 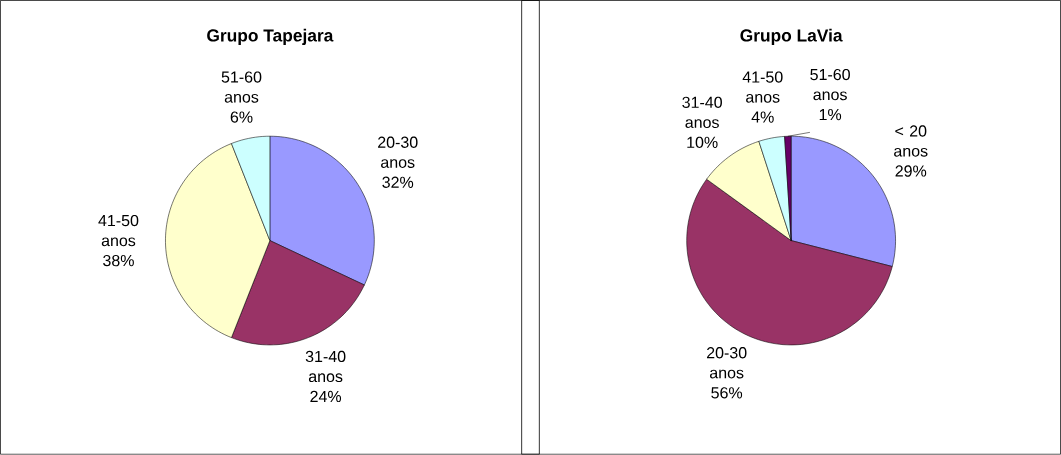 I want to click on data-label: 1%, so click(x=830, y=115).